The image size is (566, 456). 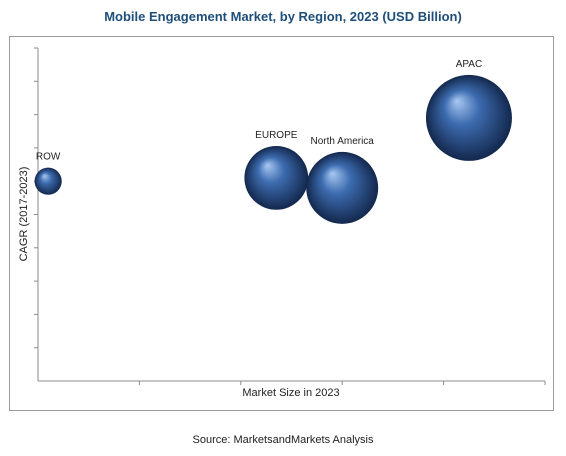 I want to click on bubble-north-america, so click(x=342, y=187).